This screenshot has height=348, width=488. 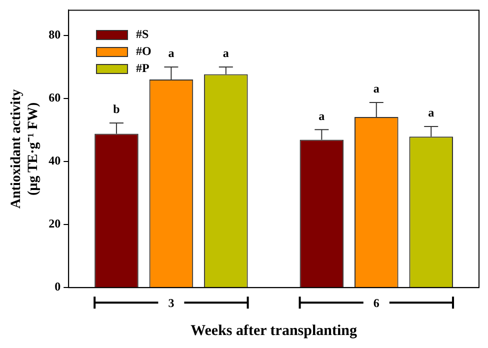 I want to click on y-tick-label: 0, so click(x=57, y=287).